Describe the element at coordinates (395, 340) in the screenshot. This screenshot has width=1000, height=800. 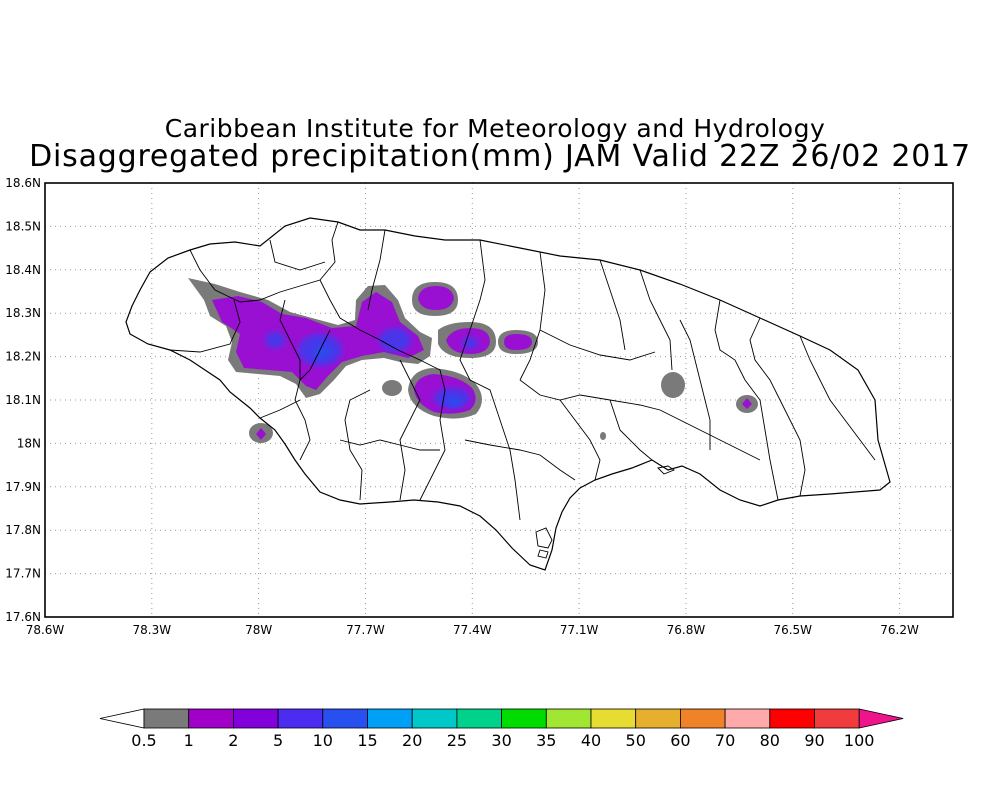
I see `precip-blue-core2` at that location.